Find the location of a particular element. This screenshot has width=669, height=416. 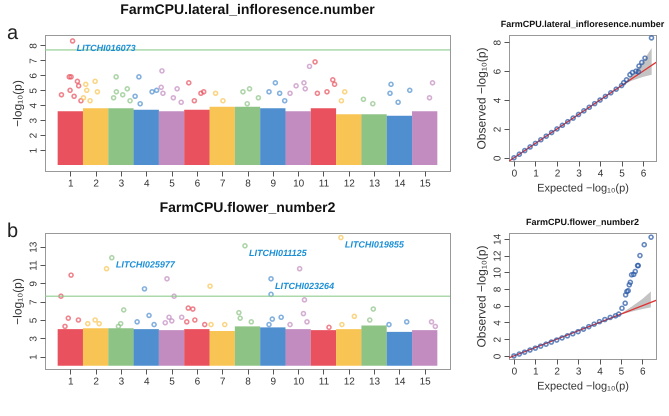

x-tick-label: 13 is located at coordinates (375, 382).